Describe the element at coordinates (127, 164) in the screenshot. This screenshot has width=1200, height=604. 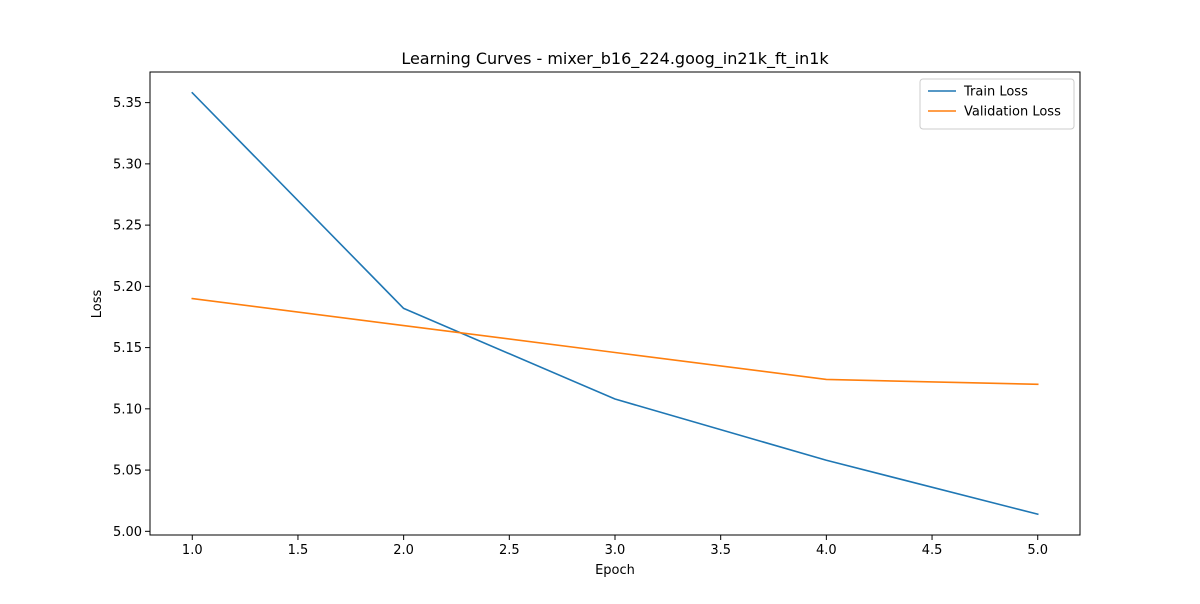
I see `y-tick-label: 5.30` at that location.